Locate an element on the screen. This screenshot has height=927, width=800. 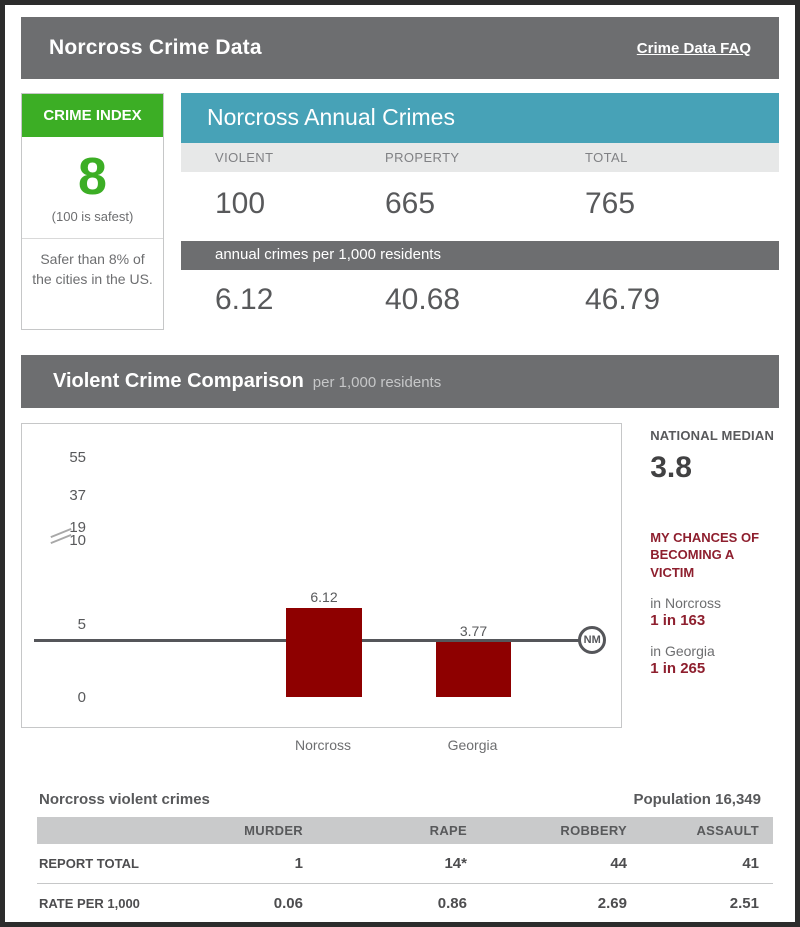
bar-group-norcross: 6.12 is located at coordinates (324, 643).